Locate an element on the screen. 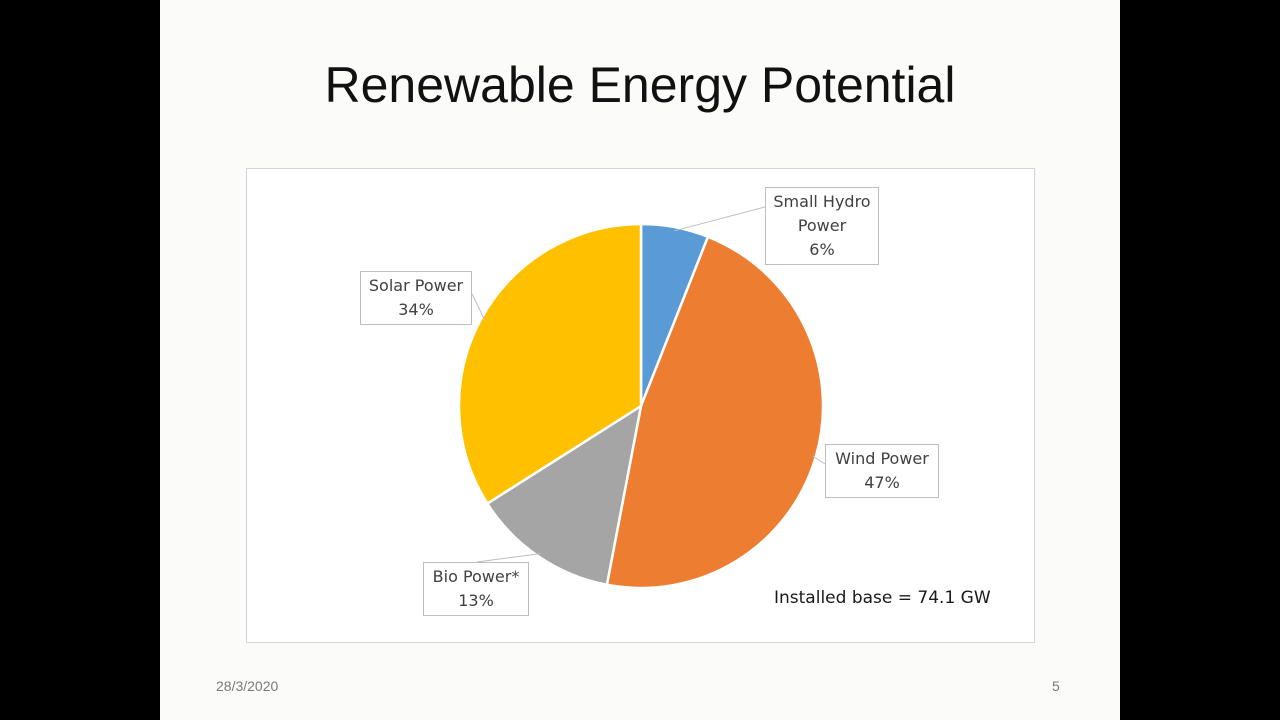 Image resolution: width=1280 pixels, height=720 pixels. data-label-bio: Bio Power* 13% is located at coordinates (476, 589).